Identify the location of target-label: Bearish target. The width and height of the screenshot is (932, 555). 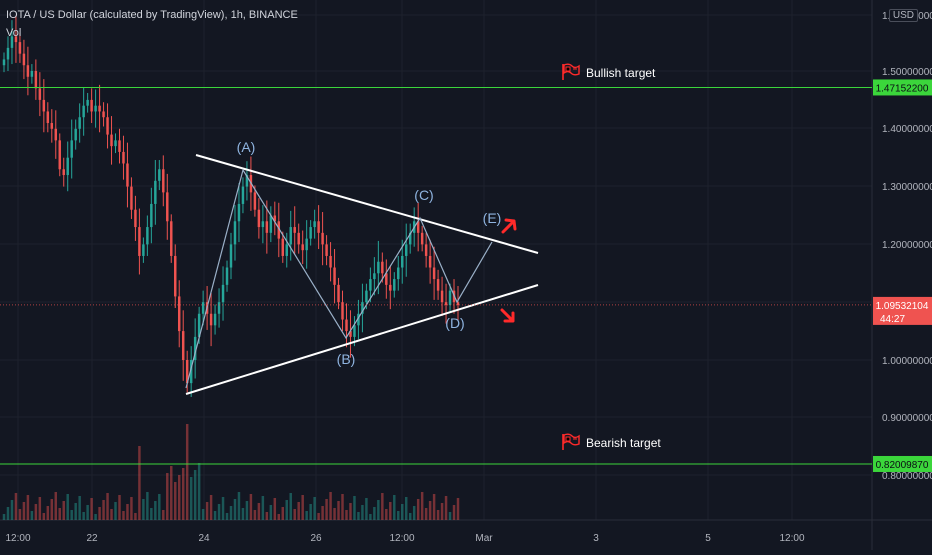
(623, 443).